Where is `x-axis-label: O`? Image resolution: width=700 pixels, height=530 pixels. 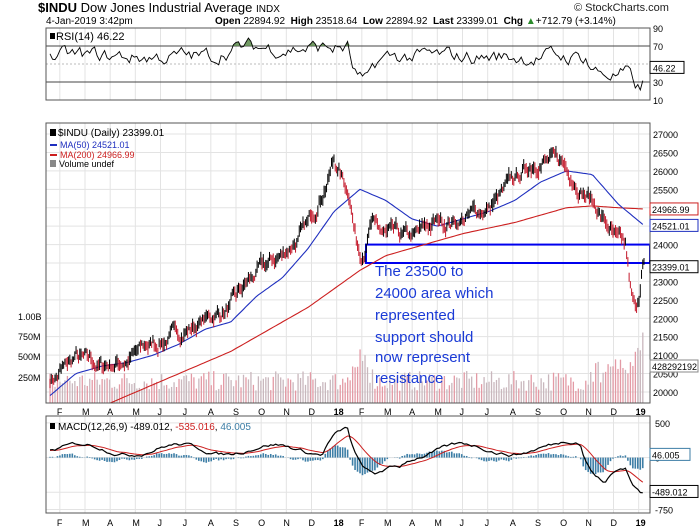 x-axis-label: O is located at coordinates (563, 523).